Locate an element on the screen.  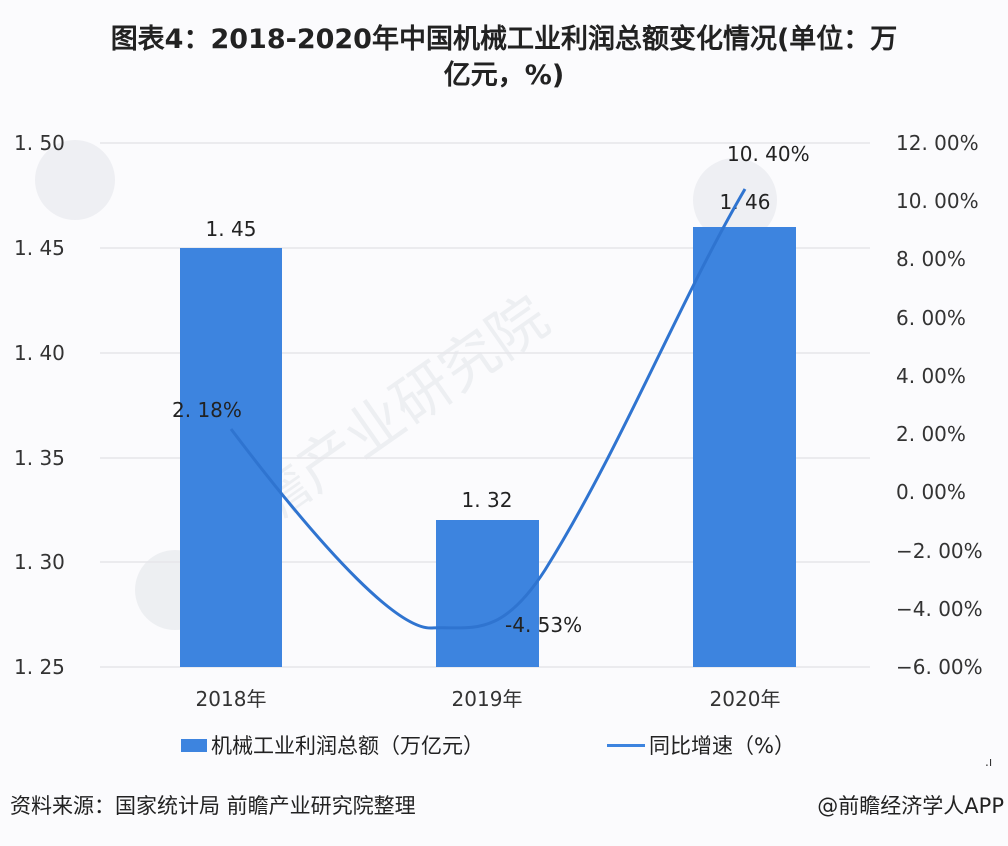
right-tick: 6. 00% is located at coordinates (931, 318).